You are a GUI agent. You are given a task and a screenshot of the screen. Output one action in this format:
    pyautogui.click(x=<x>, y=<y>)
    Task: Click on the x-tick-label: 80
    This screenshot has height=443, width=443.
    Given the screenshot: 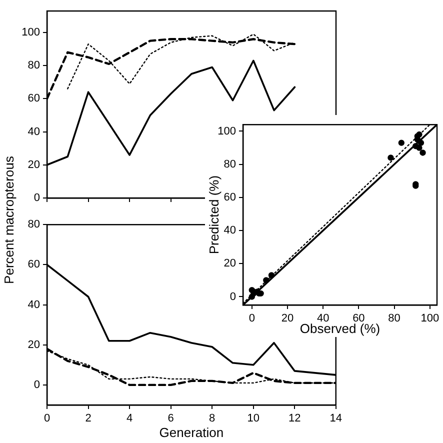 What is the action you would take?
    pyautogui.click(x=394, y=318)
    